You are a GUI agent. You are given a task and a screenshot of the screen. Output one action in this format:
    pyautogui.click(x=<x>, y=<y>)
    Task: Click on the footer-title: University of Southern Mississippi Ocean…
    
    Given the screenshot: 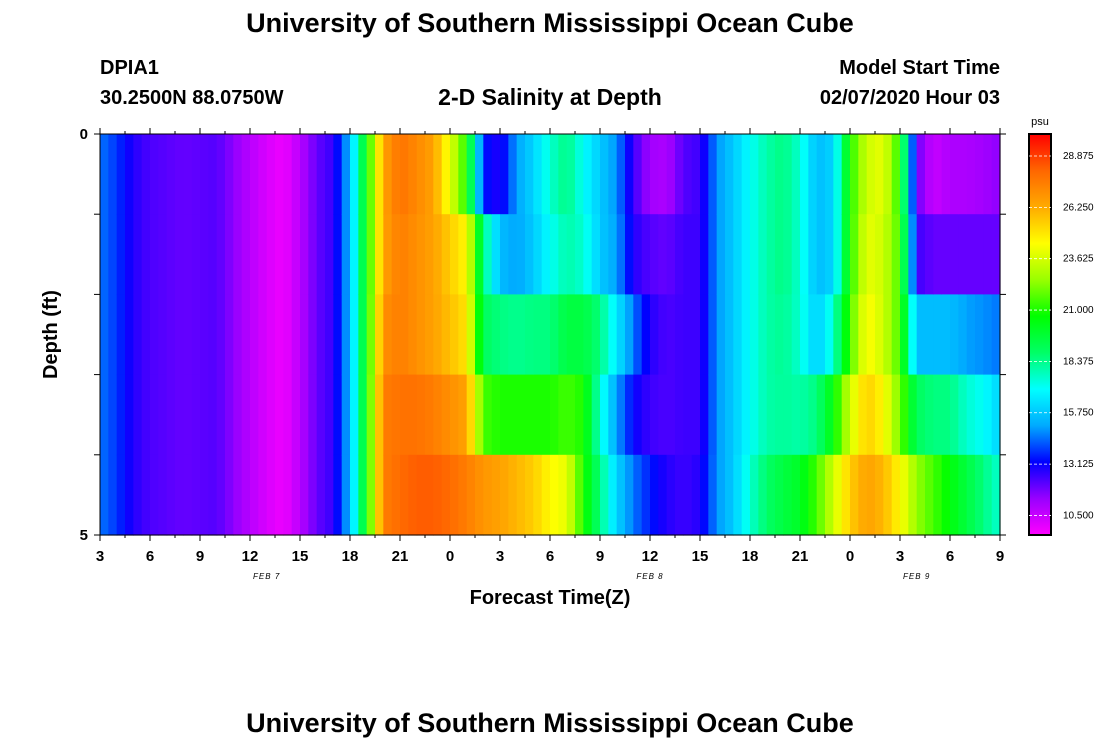 What is the action you would take?
    pyautogui.click(x=550, y=723)
    